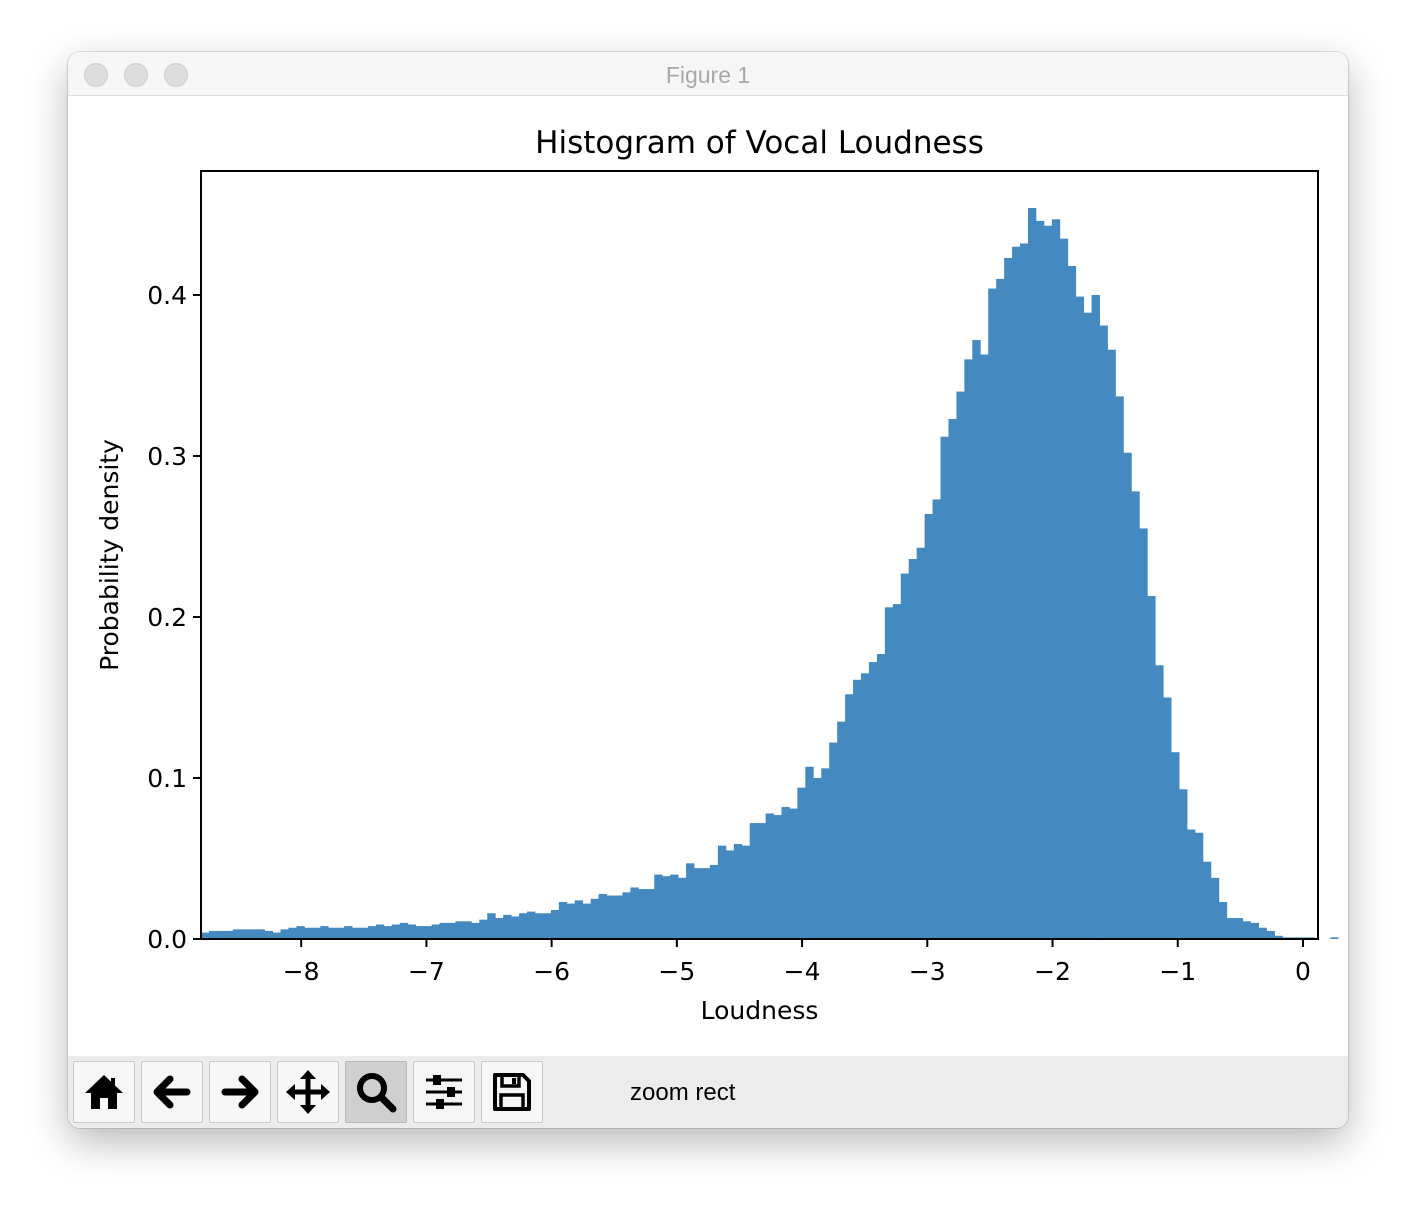 The height and width of the screenshot is (1212, 1416). What do you see at coordinates (96, 75) in the screenshot?
I see `close-window-button` at bounding box center [96, 75].